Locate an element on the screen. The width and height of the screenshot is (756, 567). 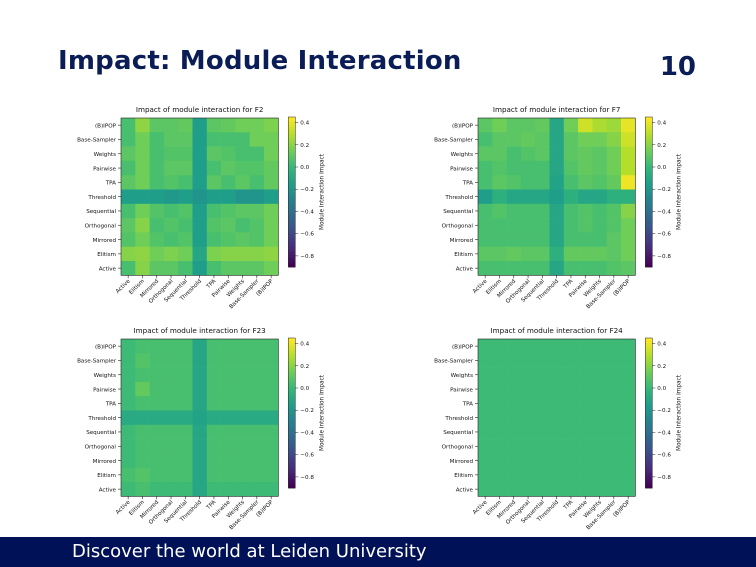
y-tick-label: Active is located at coordinates (465, 269).